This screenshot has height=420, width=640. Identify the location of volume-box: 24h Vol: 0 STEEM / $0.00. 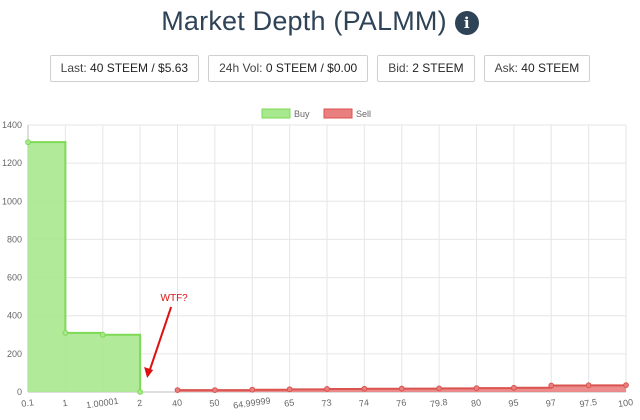
(288, 68).